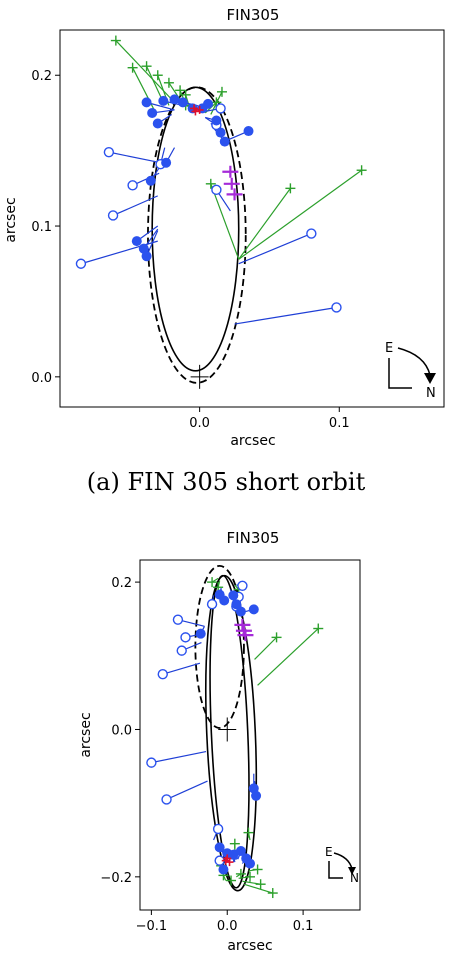  What do you see at coordinates (41, 227) in the screenshot?
I see `y-tick-label-1: 0.1` at bounding box center [41, 227].